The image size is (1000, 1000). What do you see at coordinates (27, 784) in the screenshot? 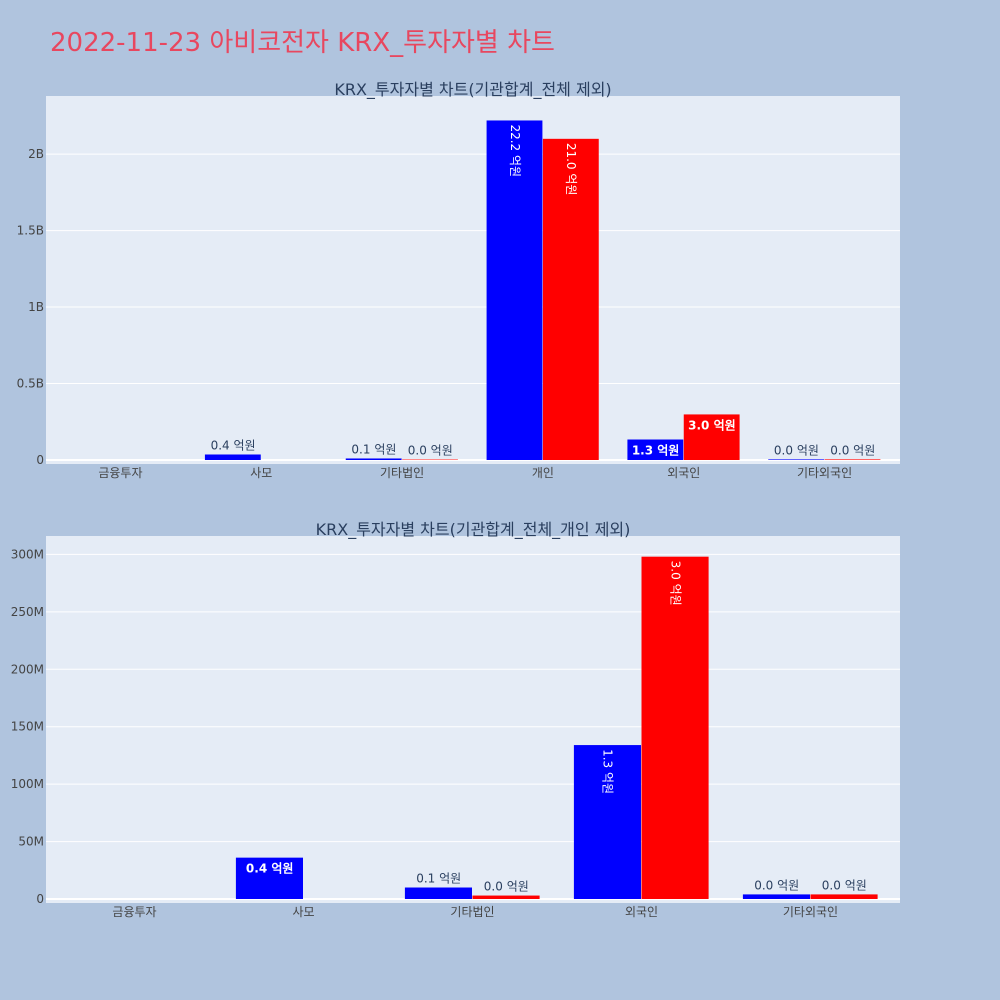
I see `y-tick-label: 100M` at bounding box center [27, 784].